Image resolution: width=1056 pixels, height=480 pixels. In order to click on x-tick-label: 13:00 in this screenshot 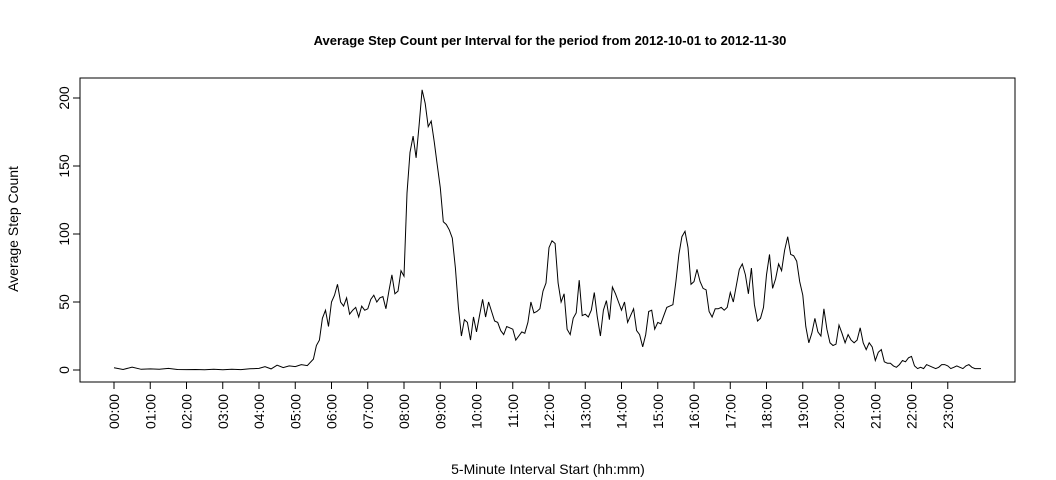, I will do `click(585, 411)`.